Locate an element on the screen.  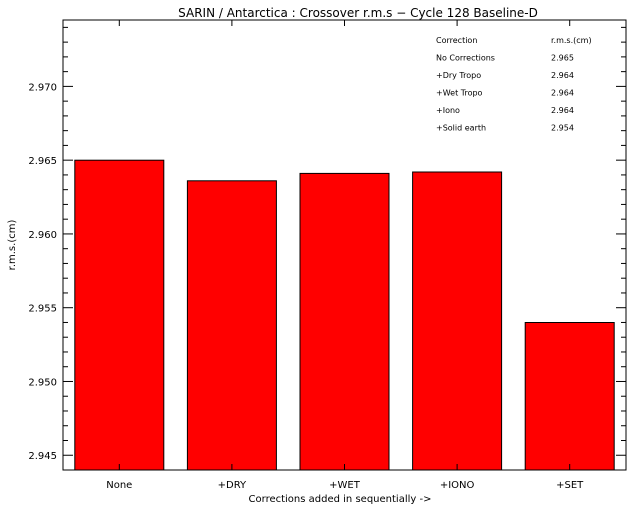
legend-row-value: 2.954 is located at coordinates (562, 128).